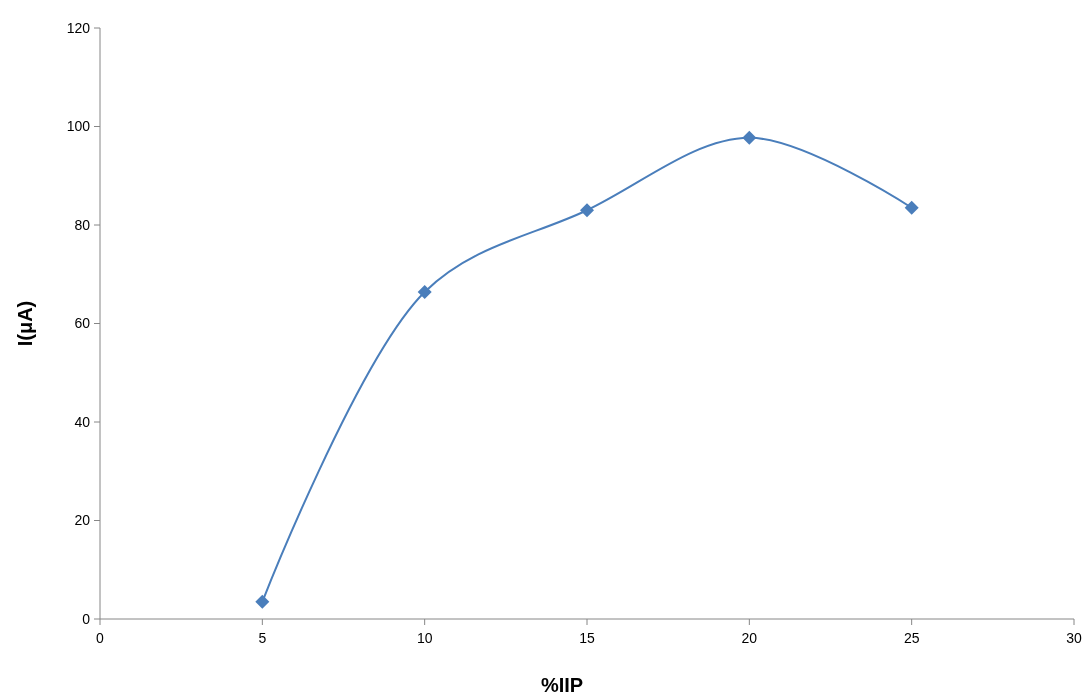  I want to click on y-tick-label: 20, so click(82, 520).